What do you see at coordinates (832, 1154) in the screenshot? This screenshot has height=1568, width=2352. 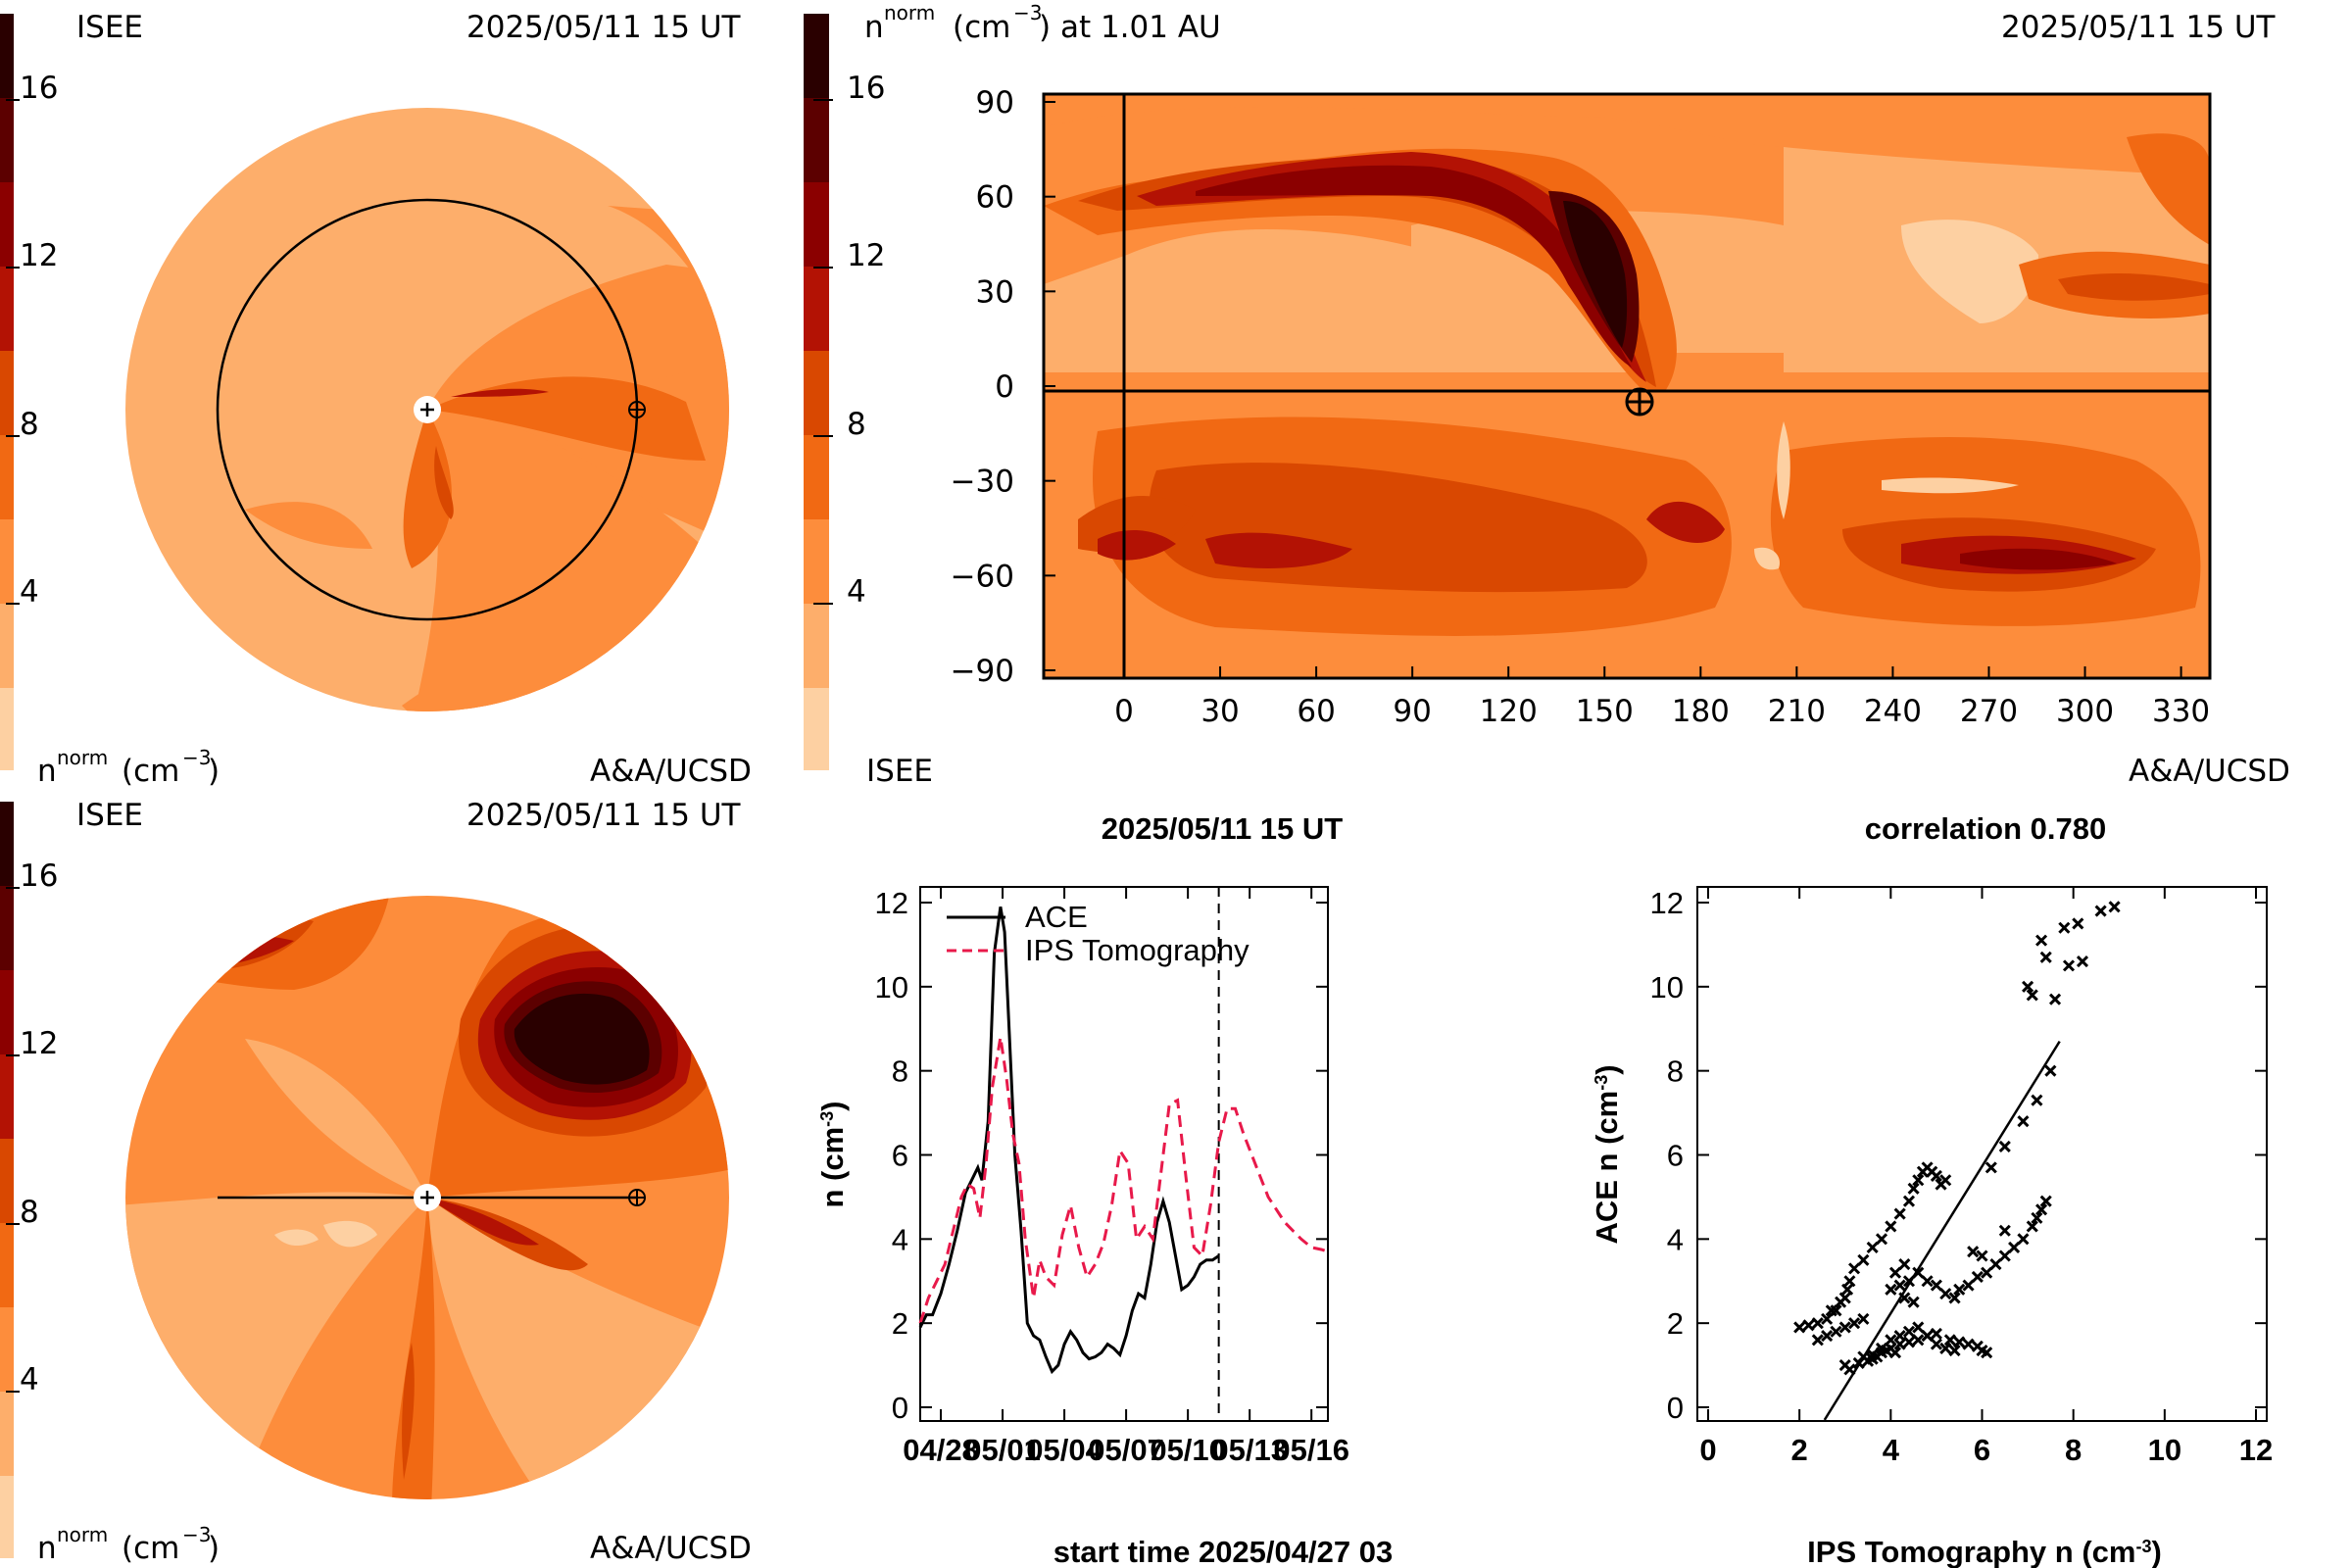 I see `svg-text: n (cm-3)` at bounding box center [832, 1154].